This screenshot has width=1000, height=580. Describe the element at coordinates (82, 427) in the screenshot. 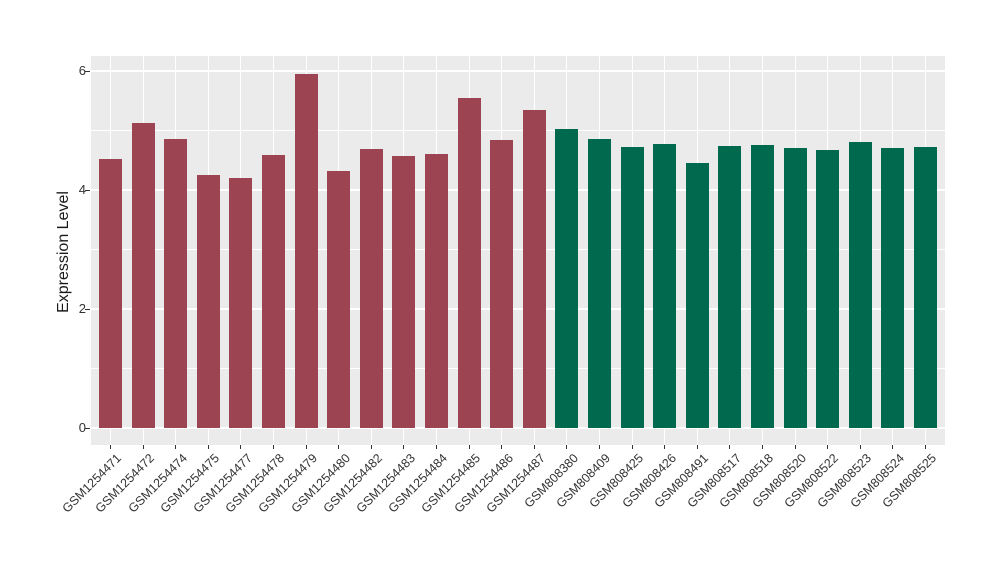

I see `y-axis-tick-label: 0` at that location.